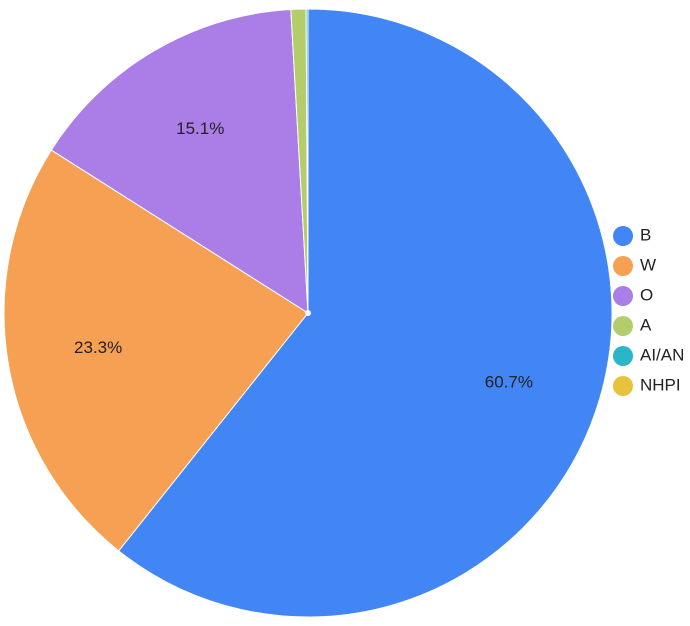 This screenshot has width=690, height=626. What do you see at coordinates (646, 324) in the screenshot?
I see `legend-label: A` at bounding box center [646, 324].